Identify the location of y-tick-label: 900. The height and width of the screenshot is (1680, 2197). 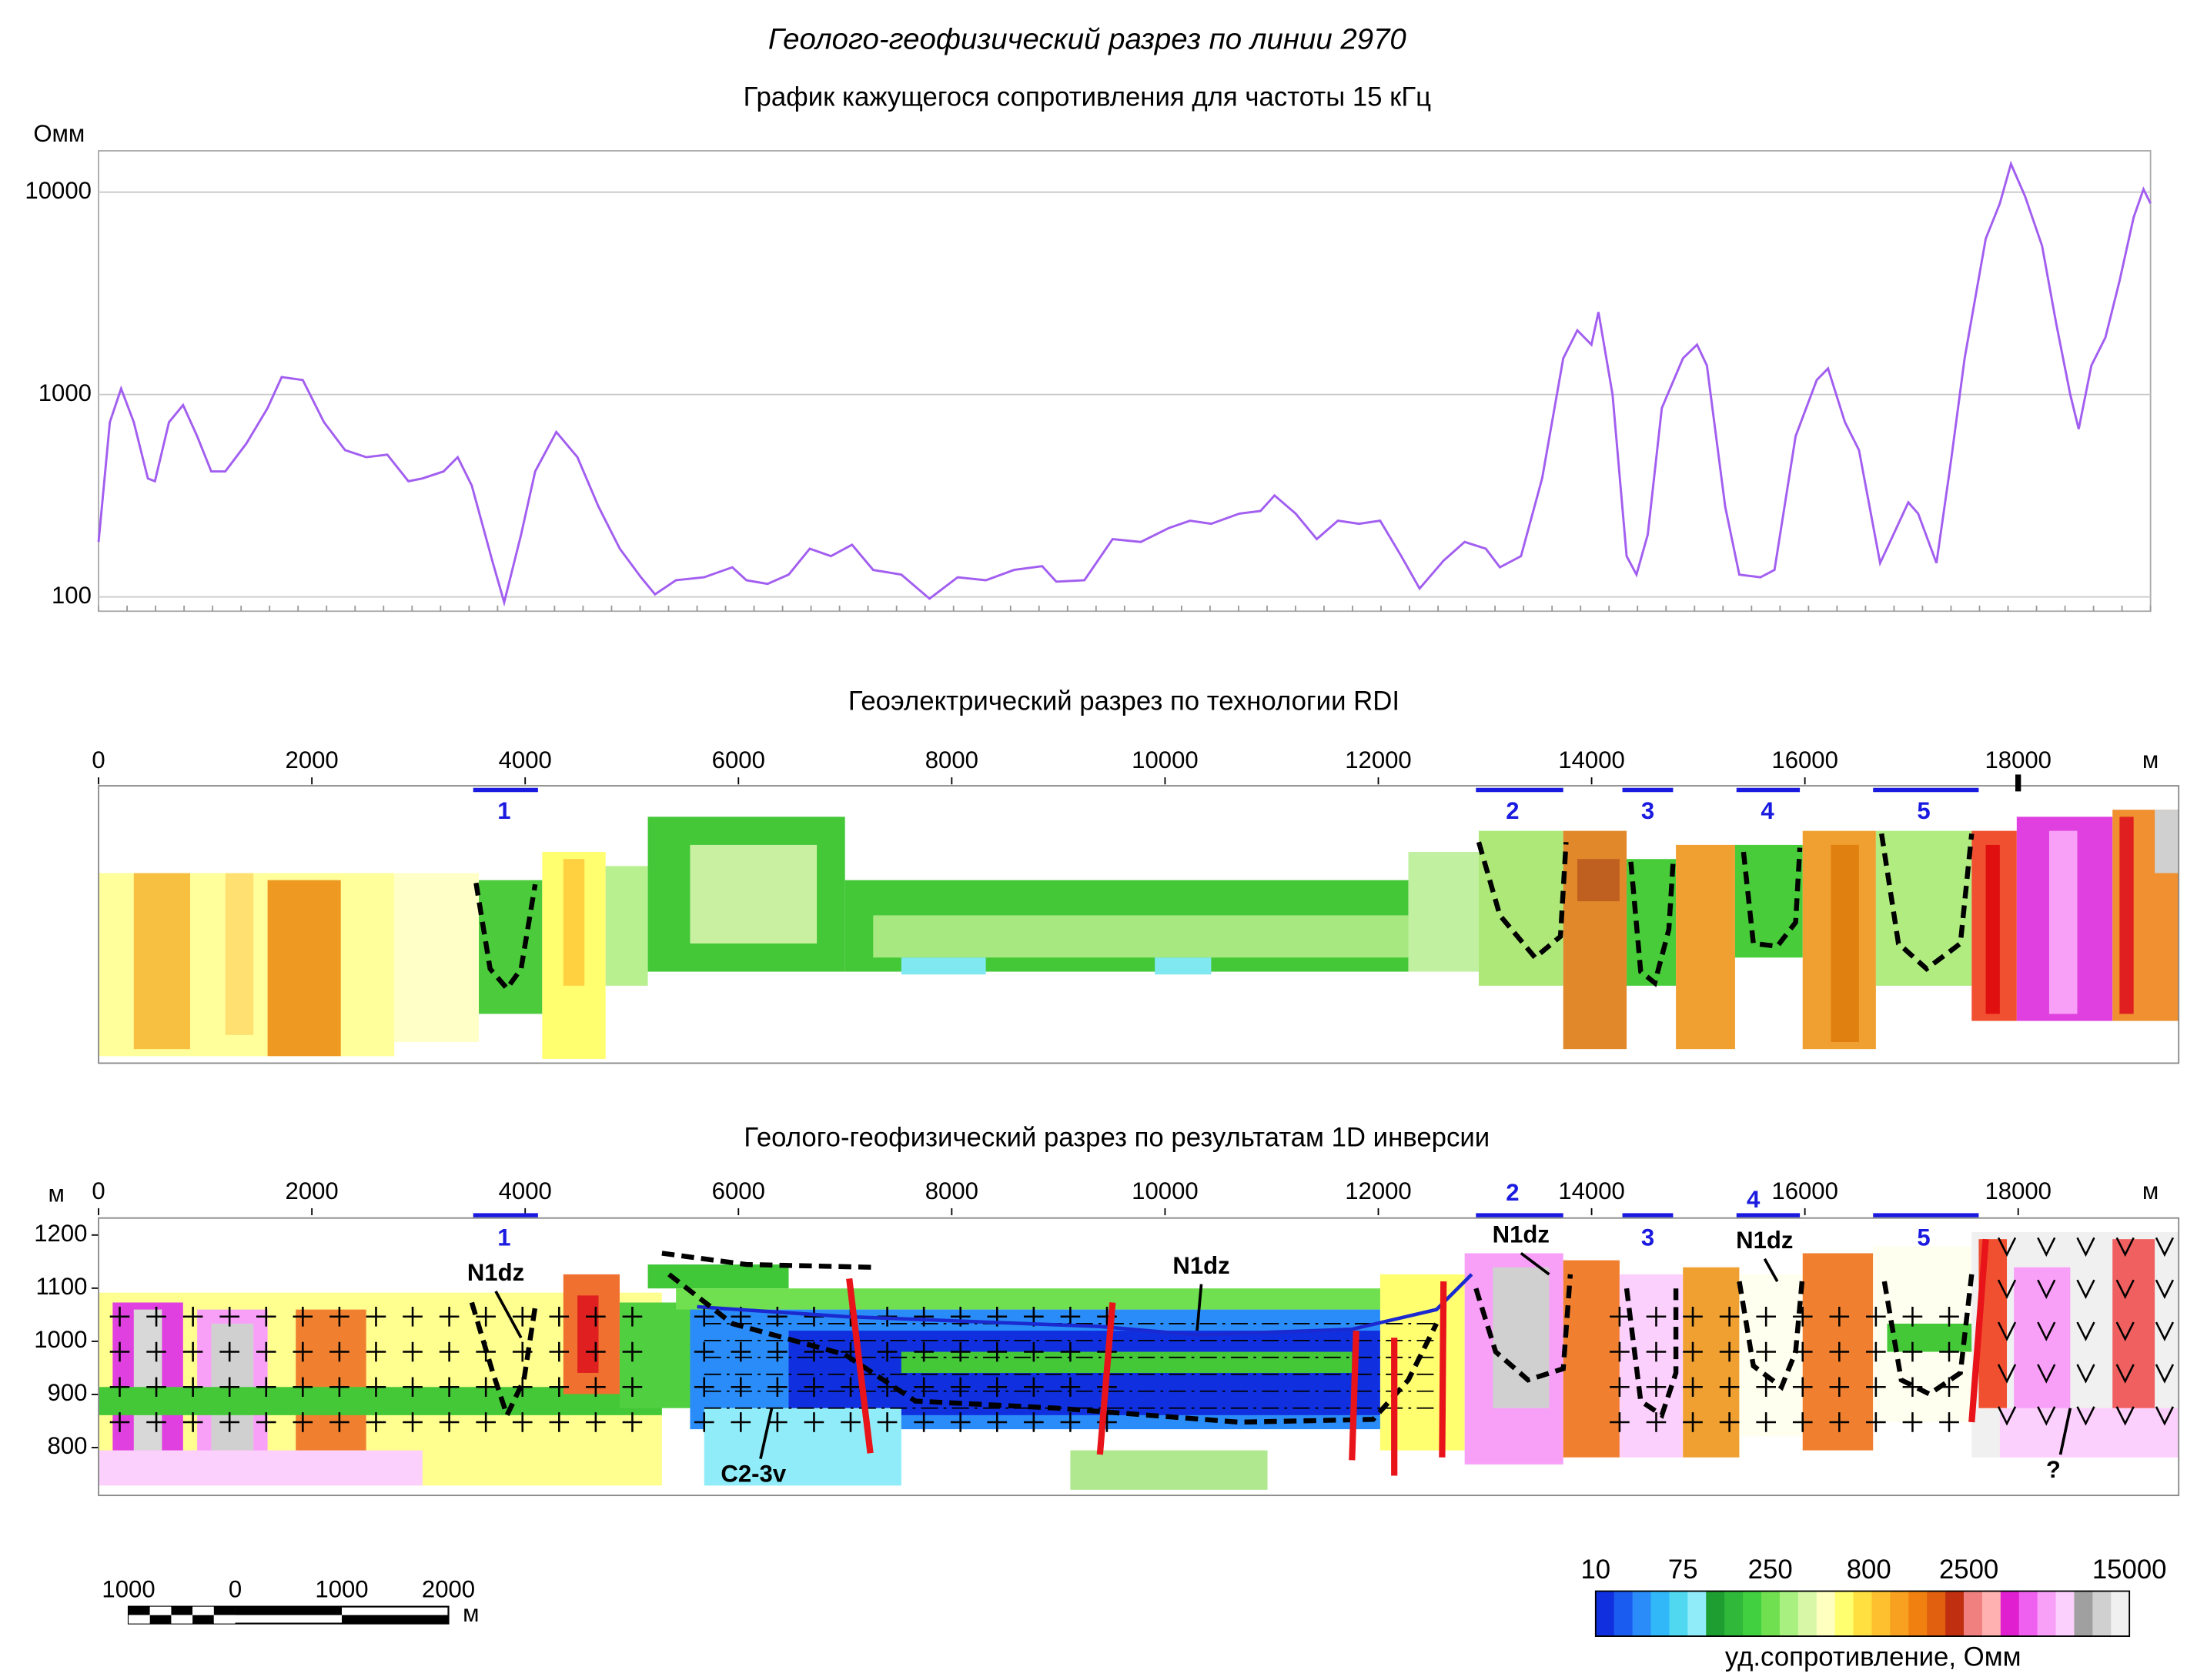
(68, 1392).